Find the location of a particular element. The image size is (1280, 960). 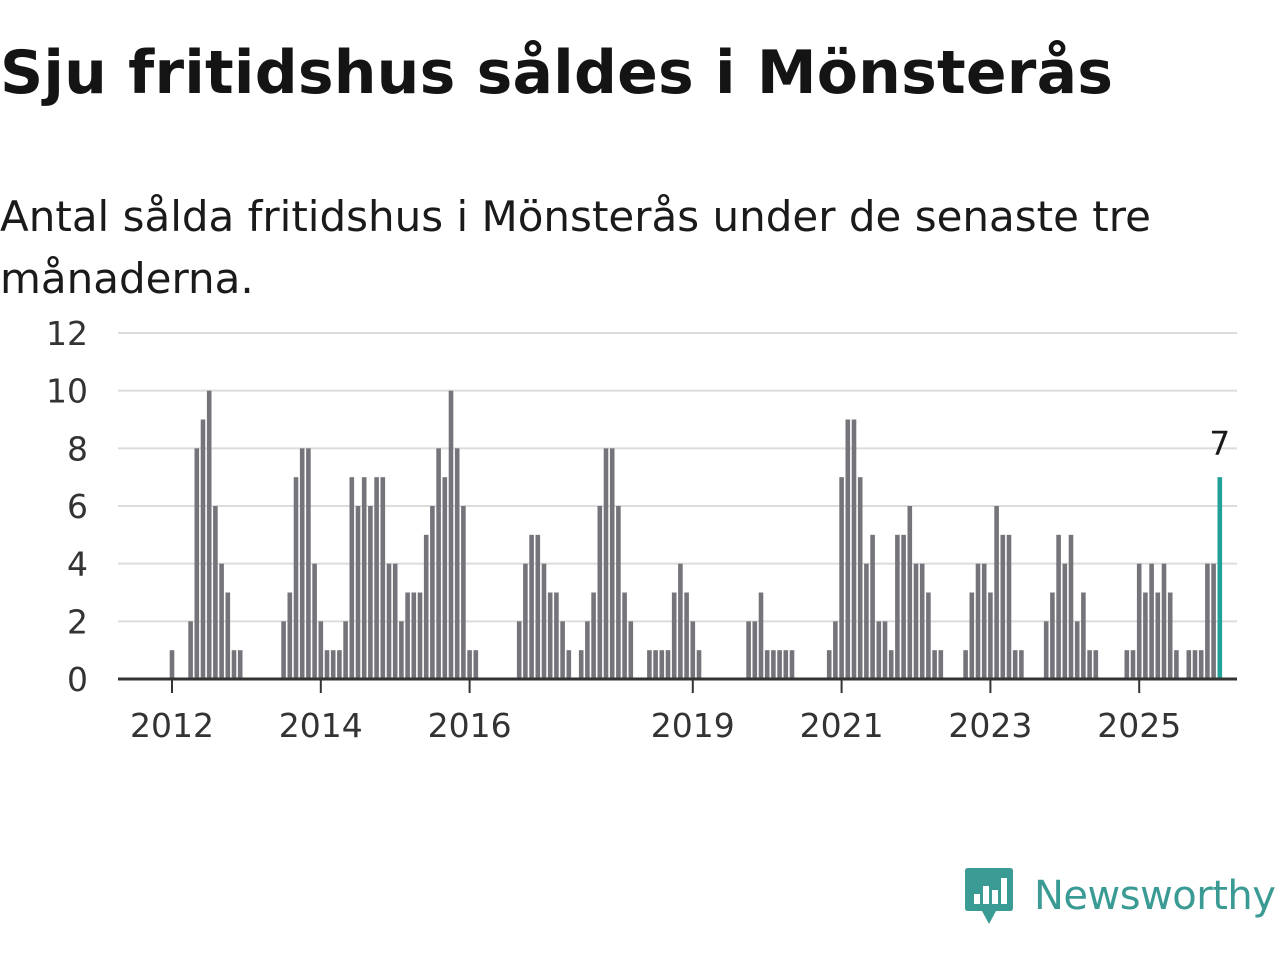

y-tick-label: 2 is located at coordinates (77, 621).